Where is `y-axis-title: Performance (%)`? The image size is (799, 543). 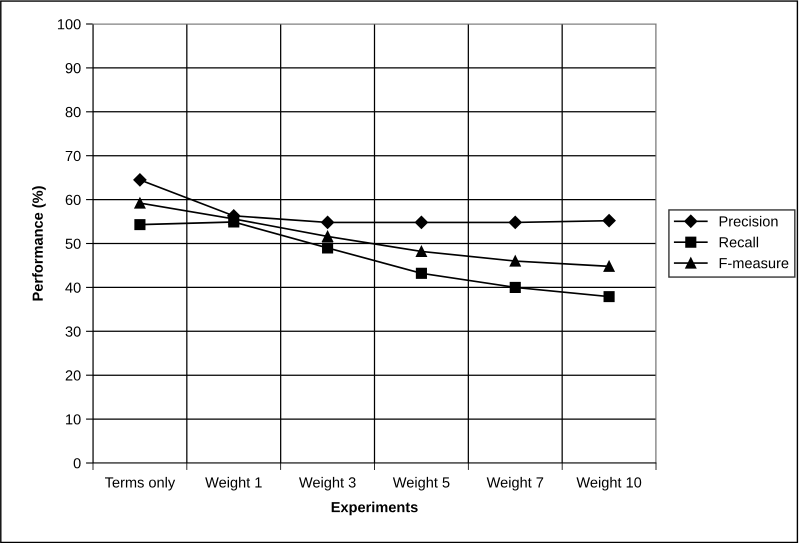
y-axis-title: Performance (%) is located at coordinates (39, 243).